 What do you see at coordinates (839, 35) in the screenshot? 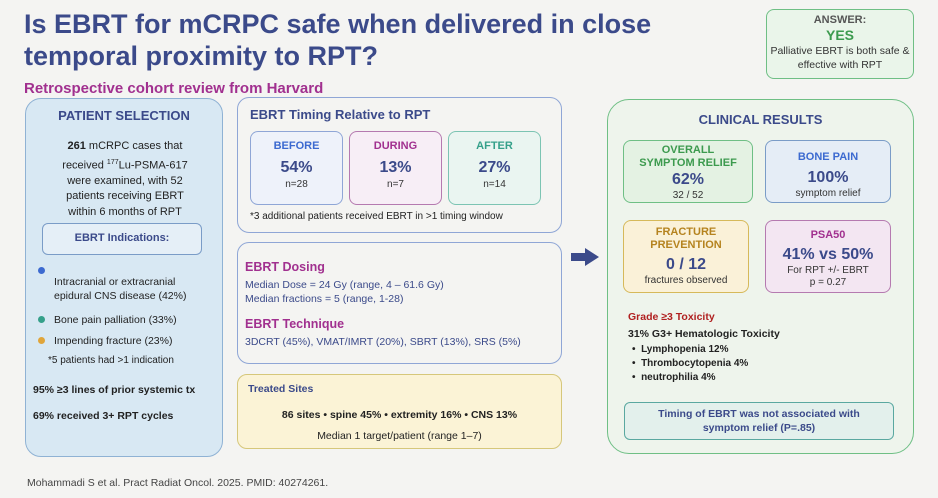
I see `answer-value: YES` at bounding box center [839, 35].